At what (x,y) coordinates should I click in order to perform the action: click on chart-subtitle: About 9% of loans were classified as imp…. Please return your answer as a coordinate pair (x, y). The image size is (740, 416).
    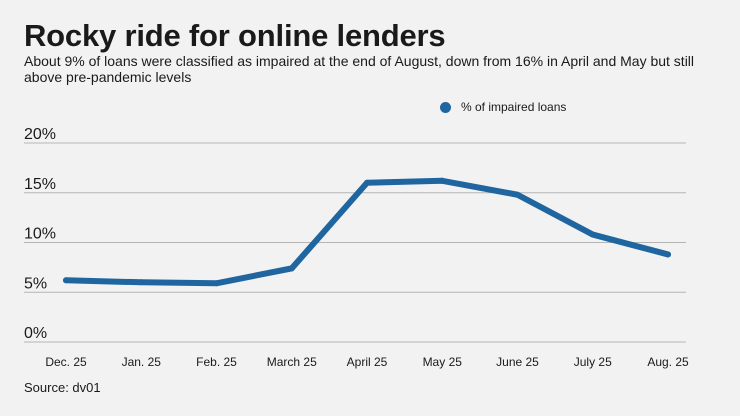
    Looking at the image, I should click on (359, 69).